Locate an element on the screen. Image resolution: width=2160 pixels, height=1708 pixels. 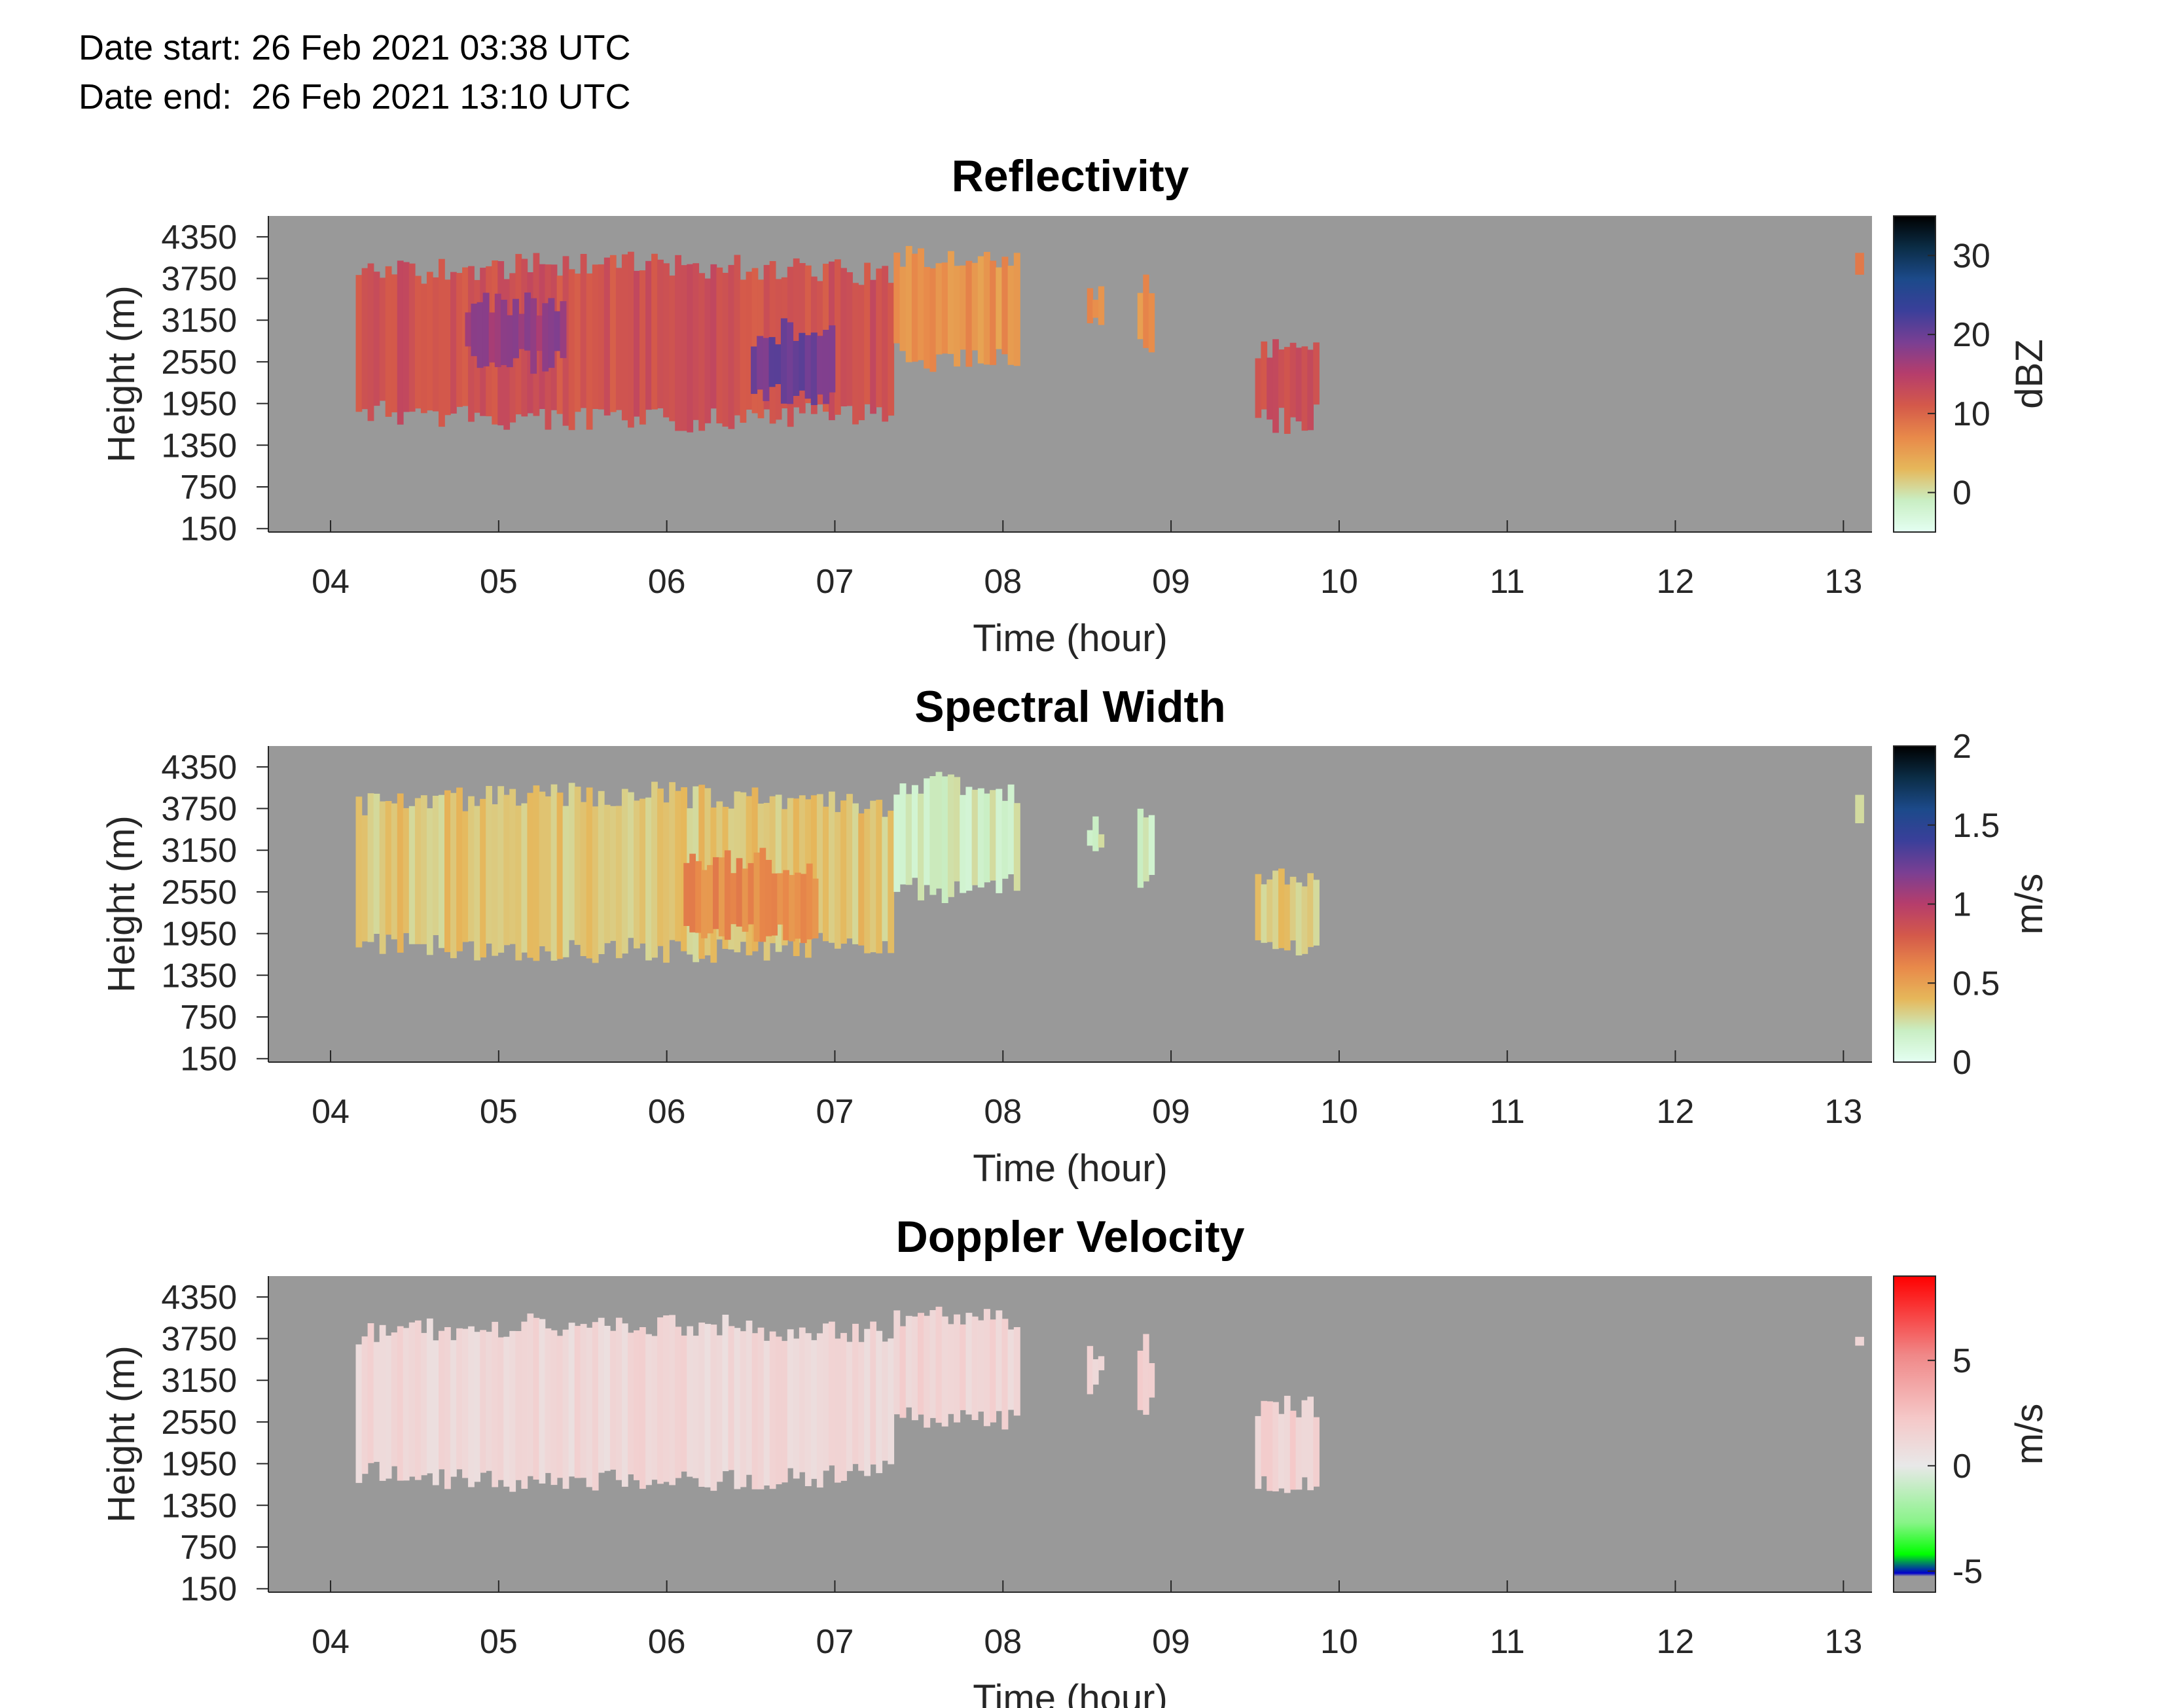
colorbar is located at coordinates (1914, 374).